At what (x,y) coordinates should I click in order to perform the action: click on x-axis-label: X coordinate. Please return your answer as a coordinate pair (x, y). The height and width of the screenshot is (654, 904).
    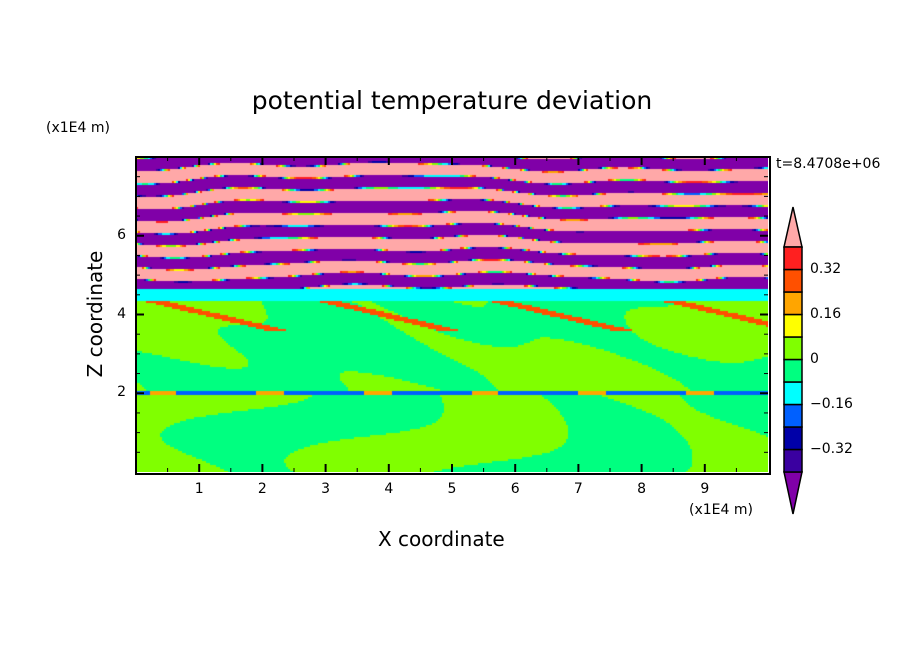
    Looking at the image, I should click on (441, 539).